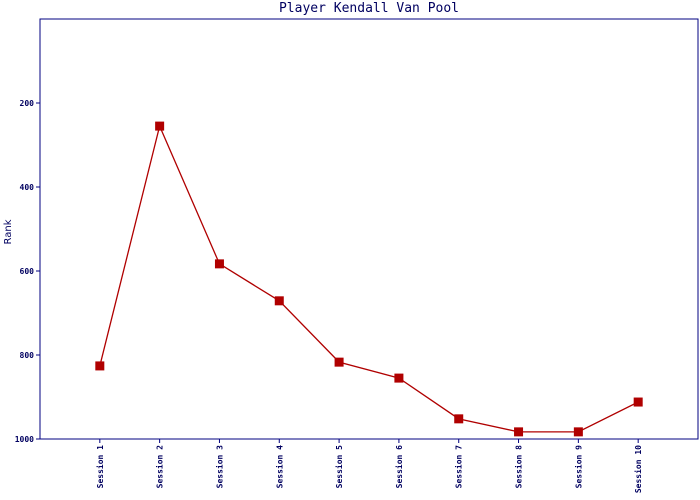  Describe the element at coordinates (219, 467) in the screenshot. I see `x-tick-label: Session 3` at that location.